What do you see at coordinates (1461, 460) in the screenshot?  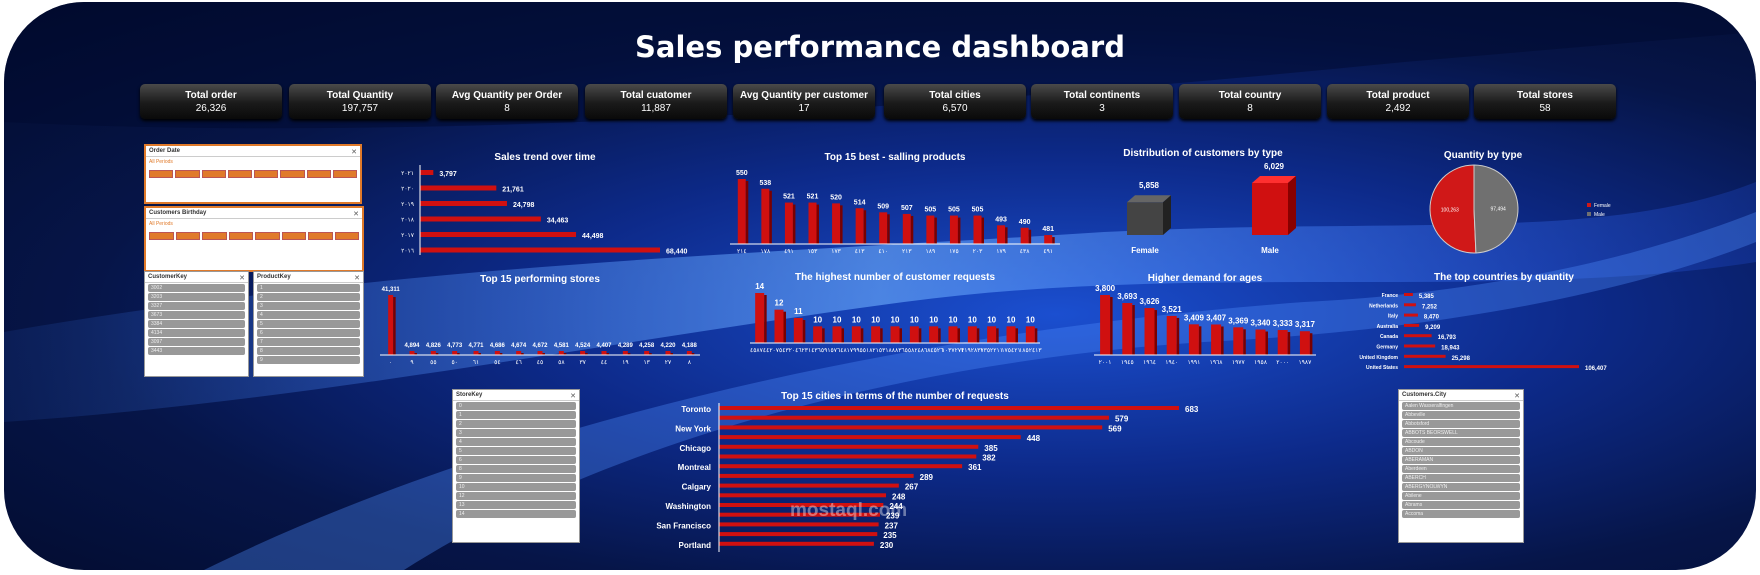 I see `slicer-item: ABERAMAN` at bounding box center [1461, 460].